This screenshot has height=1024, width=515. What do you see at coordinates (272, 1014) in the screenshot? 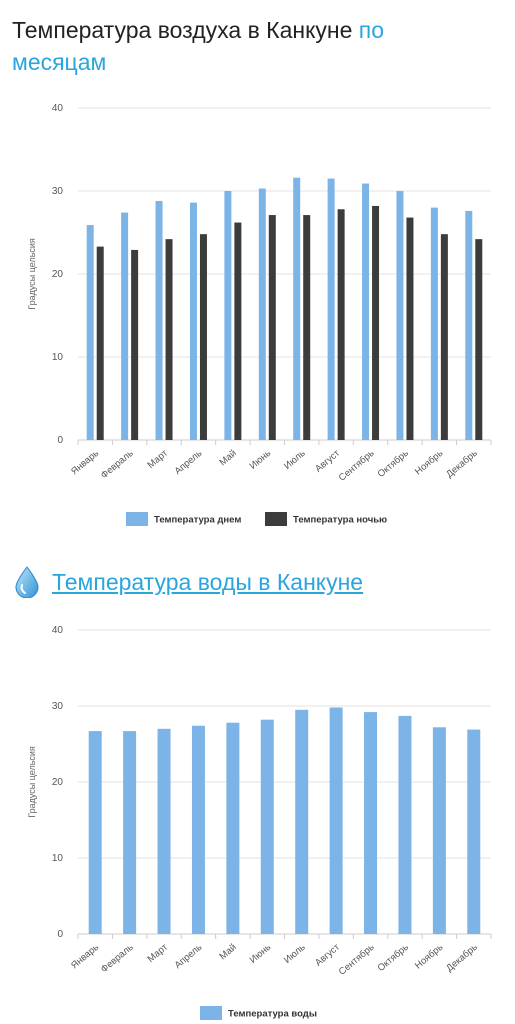
I see `legend-label: Температура воды` at bounding box center [272, 1014].